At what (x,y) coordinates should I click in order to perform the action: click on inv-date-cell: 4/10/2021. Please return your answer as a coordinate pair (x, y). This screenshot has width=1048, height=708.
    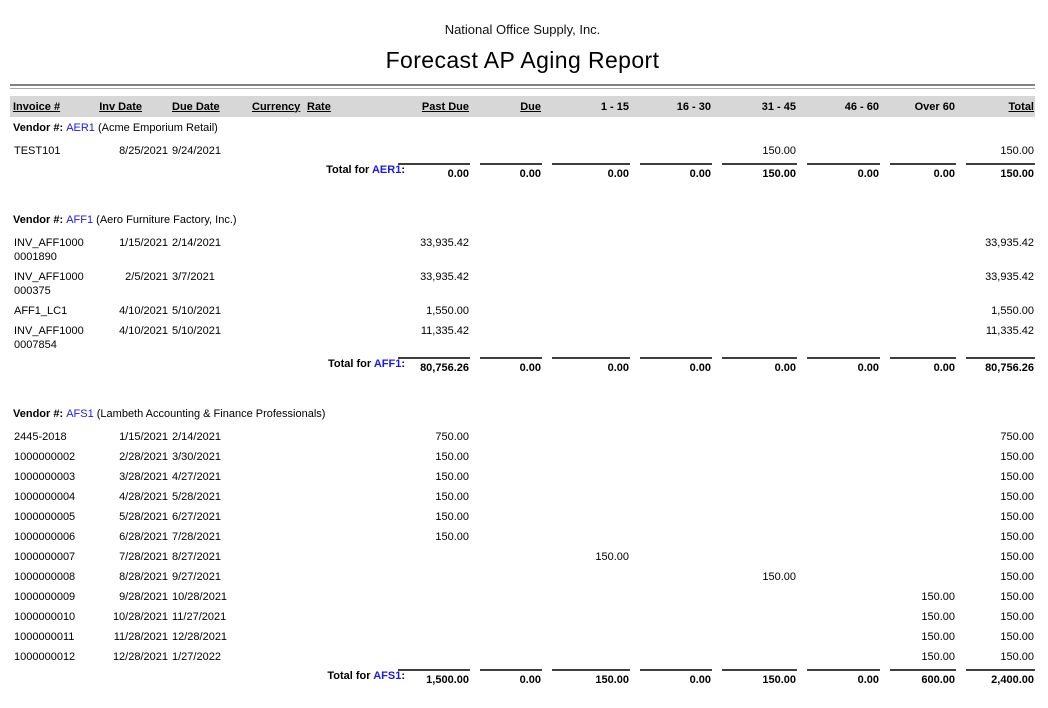
    Looking at the image, I should click on (143, 331).